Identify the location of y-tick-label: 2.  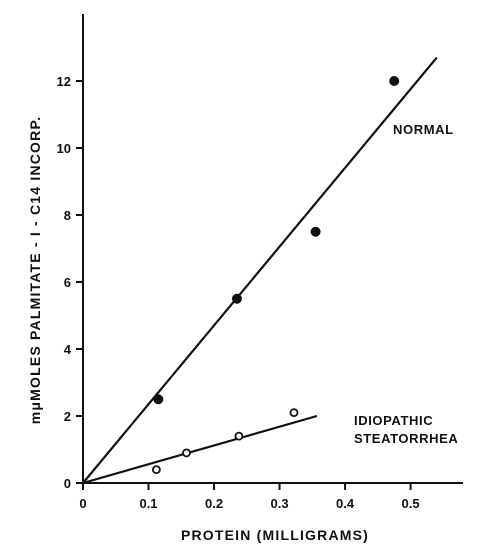
(67, 416).